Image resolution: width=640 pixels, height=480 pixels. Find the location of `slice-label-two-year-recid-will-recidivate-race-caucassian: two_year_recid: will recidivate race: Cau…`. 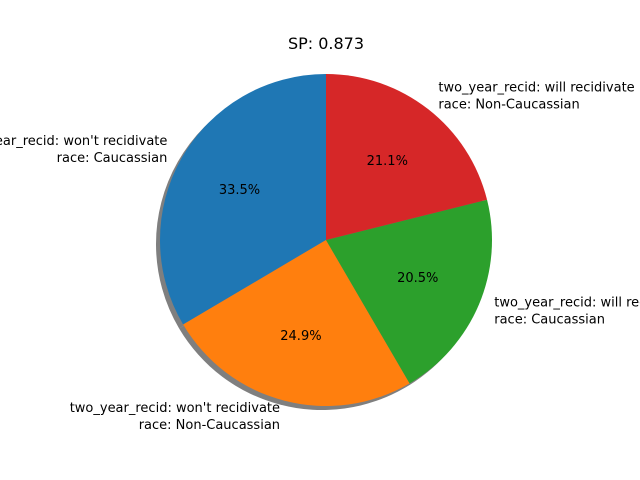

slice-label-two-year-recid-will-recidivate-race-caucassian: two_year_recid: will recidivate race: Cau… is located at coordinates (567, 311).